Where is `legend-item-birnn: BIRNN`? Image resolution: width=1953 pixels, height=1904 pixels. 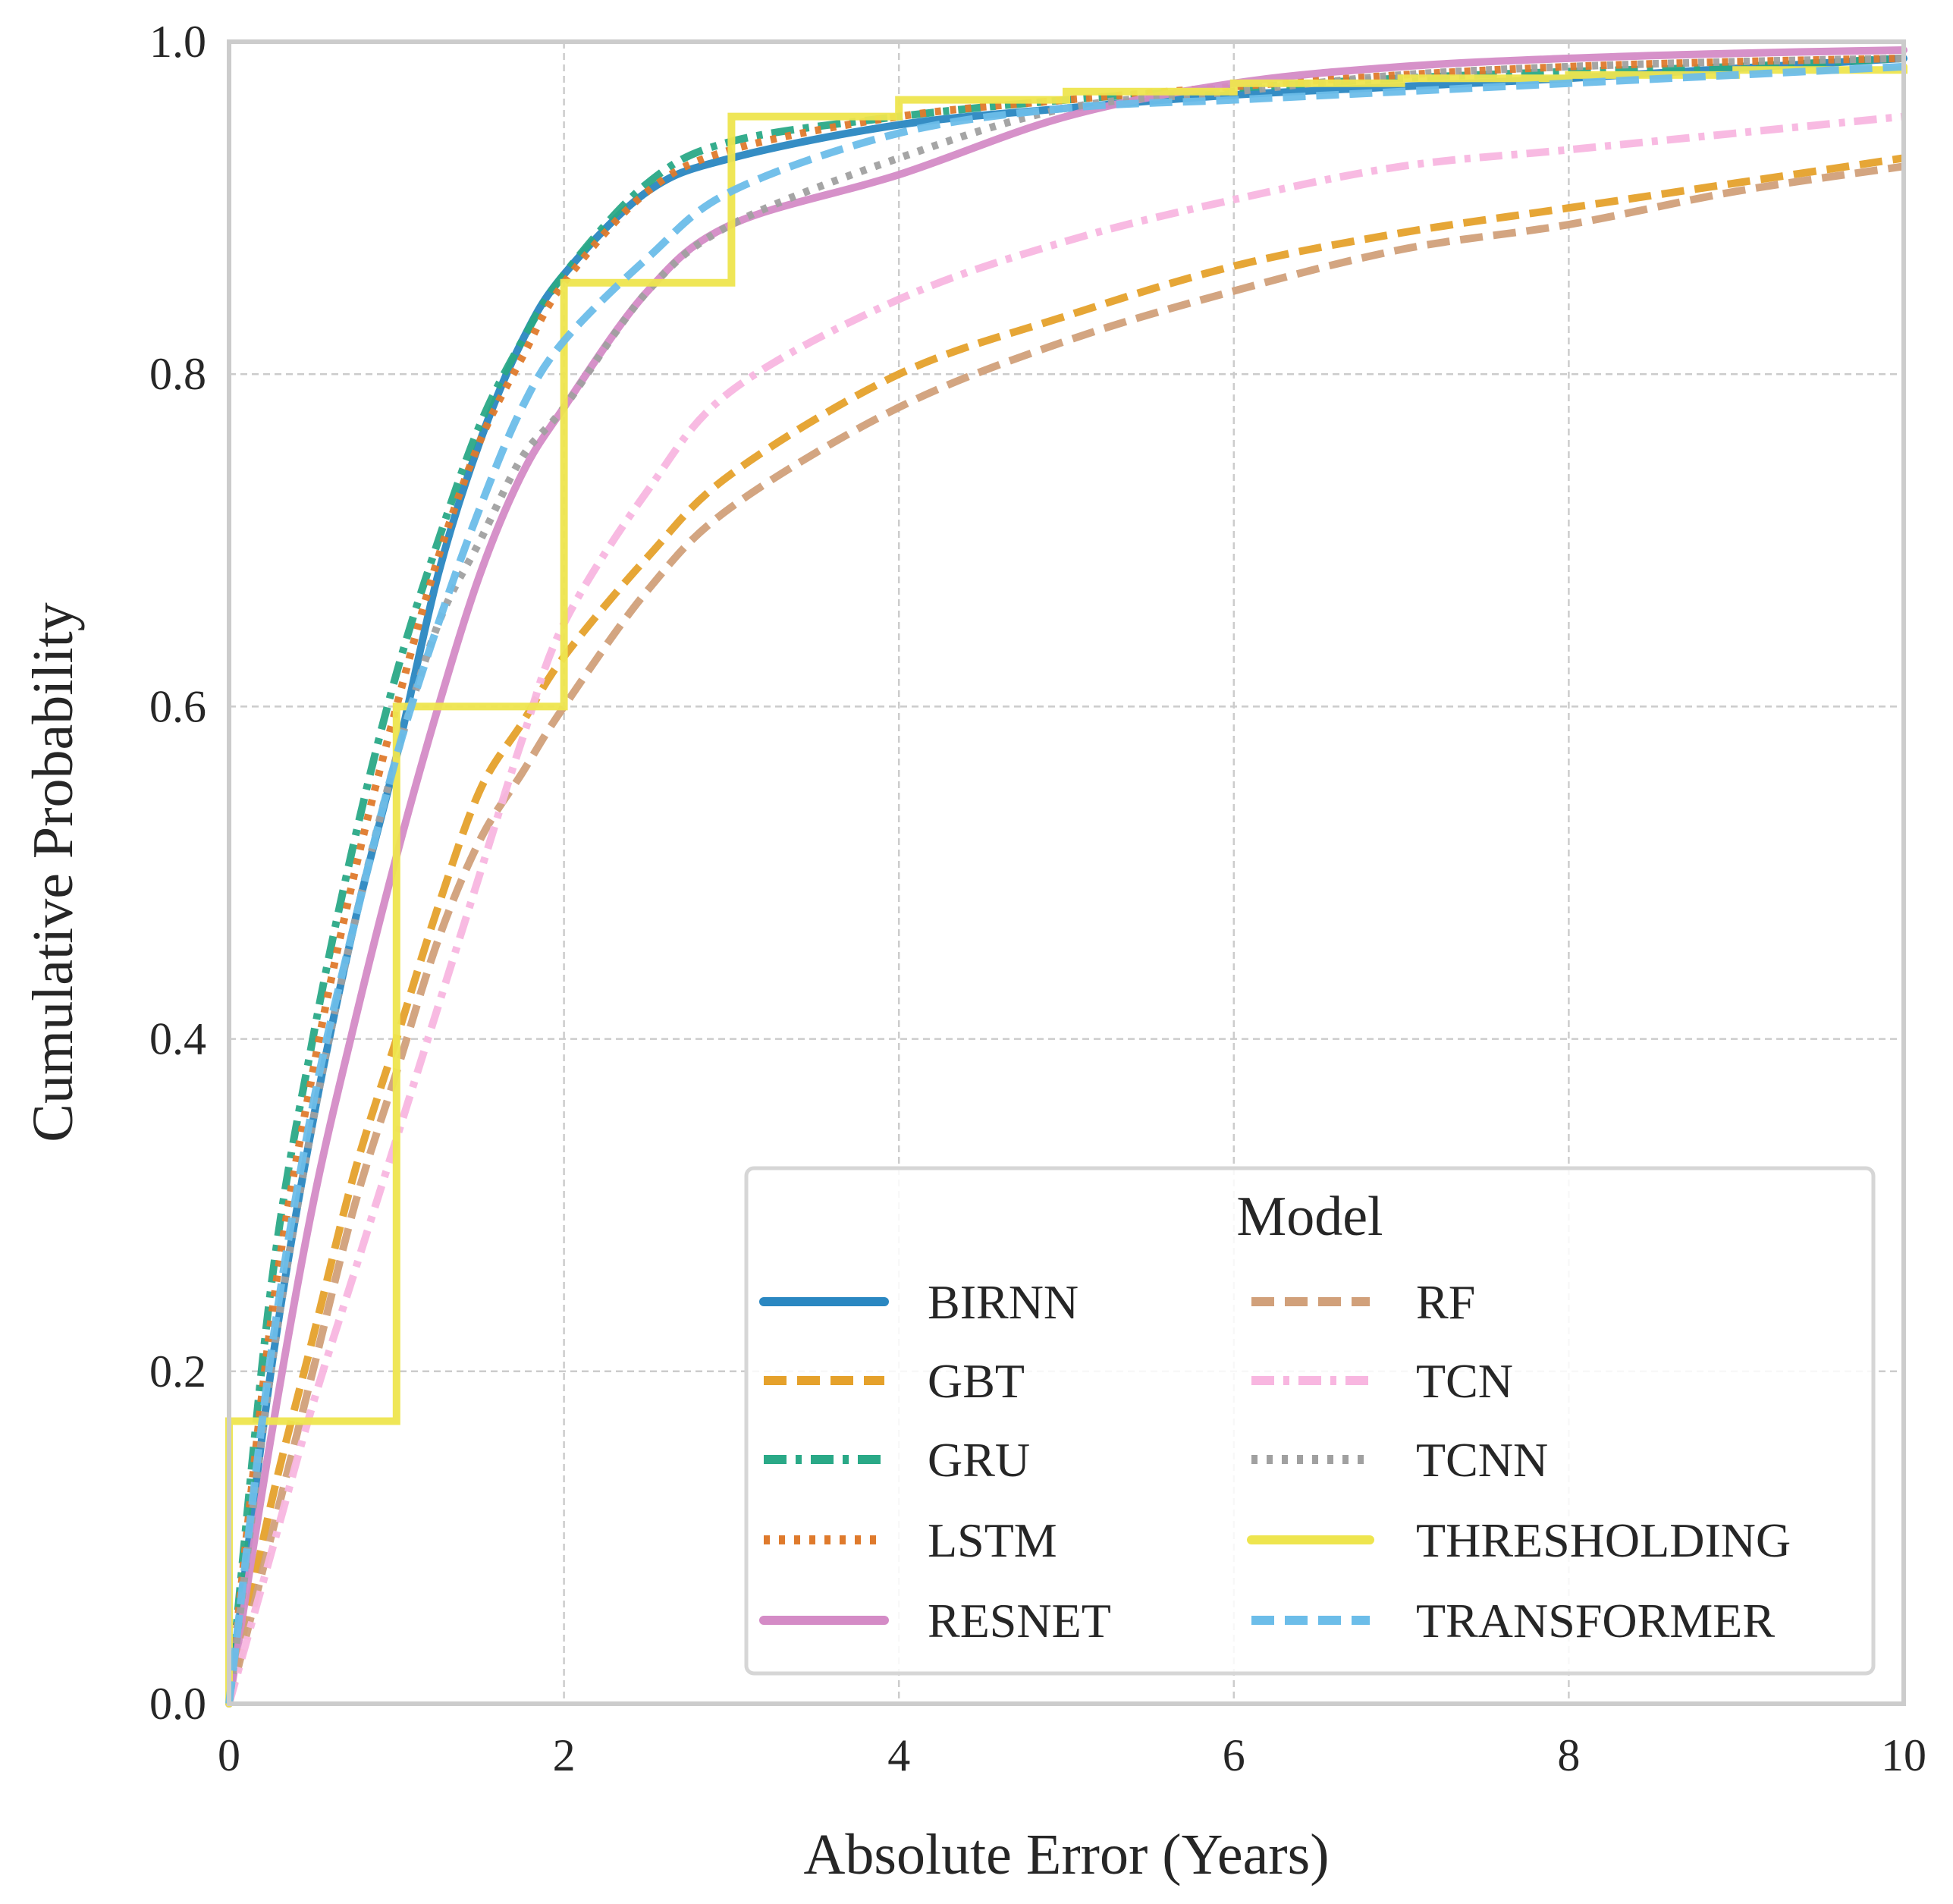 legend-item-birnn: BIRNN is located at coordinates (919, 1302).